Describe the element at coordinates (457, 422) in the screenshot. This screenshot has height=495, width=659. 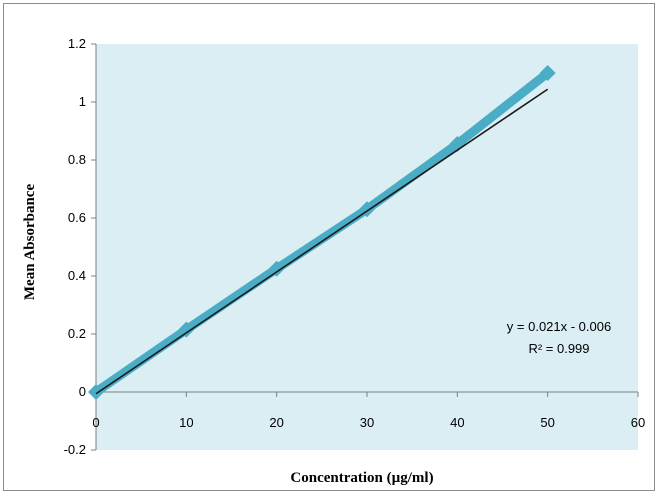
I see `x-tick-label: 40` at that location.